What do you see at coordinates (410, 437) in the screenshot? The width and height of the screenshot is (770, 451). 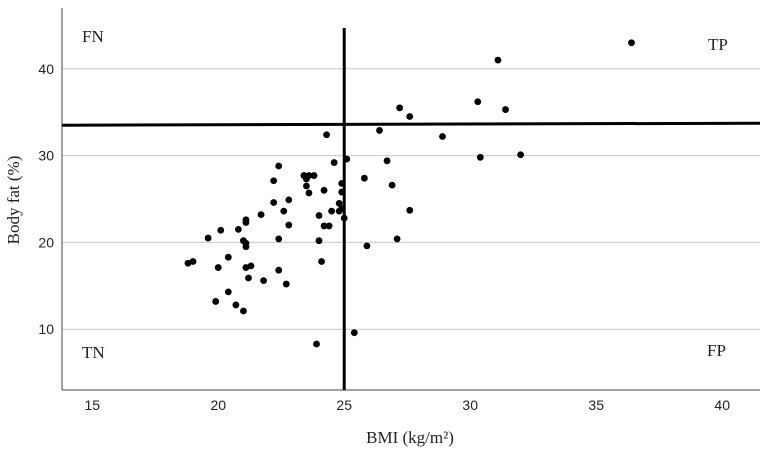 I see `x-axis-title: BMI (kg/m²)` at bounding box center [410, 437].